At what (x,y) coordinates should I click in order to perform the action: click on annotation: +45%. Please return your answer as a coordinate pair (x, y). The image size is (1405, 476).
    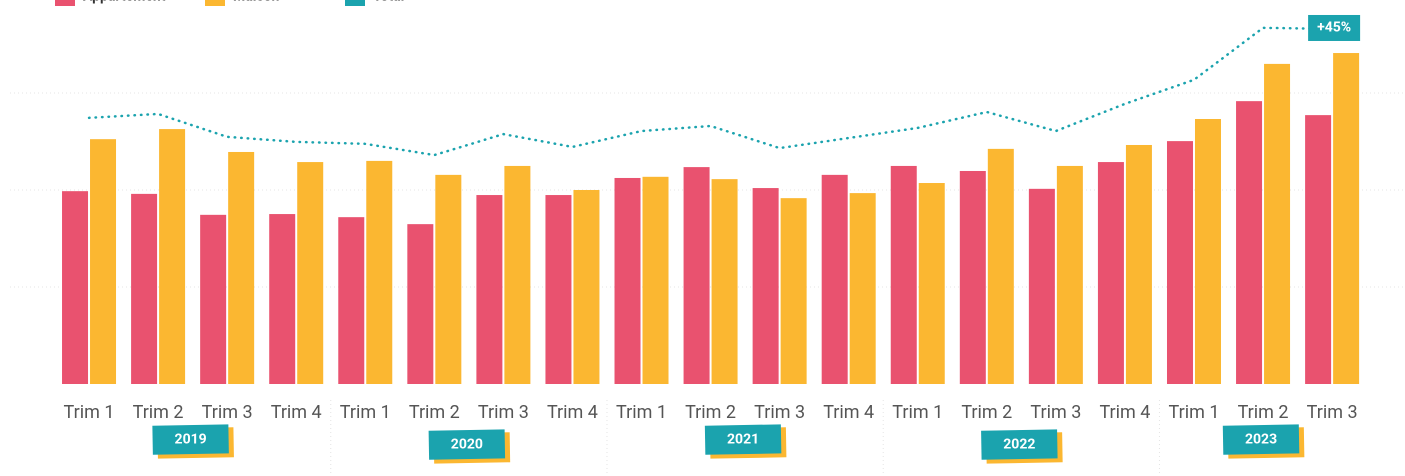
    Looking at the image, I should click on (1334, 28).